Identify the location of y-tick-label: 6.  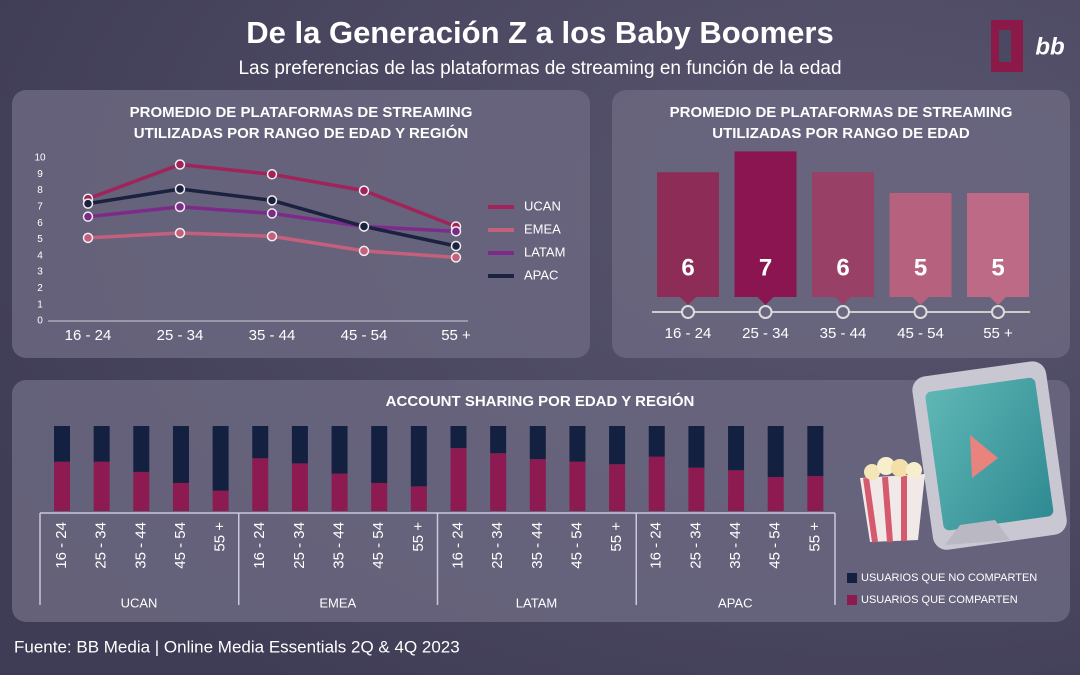
(40, 223).